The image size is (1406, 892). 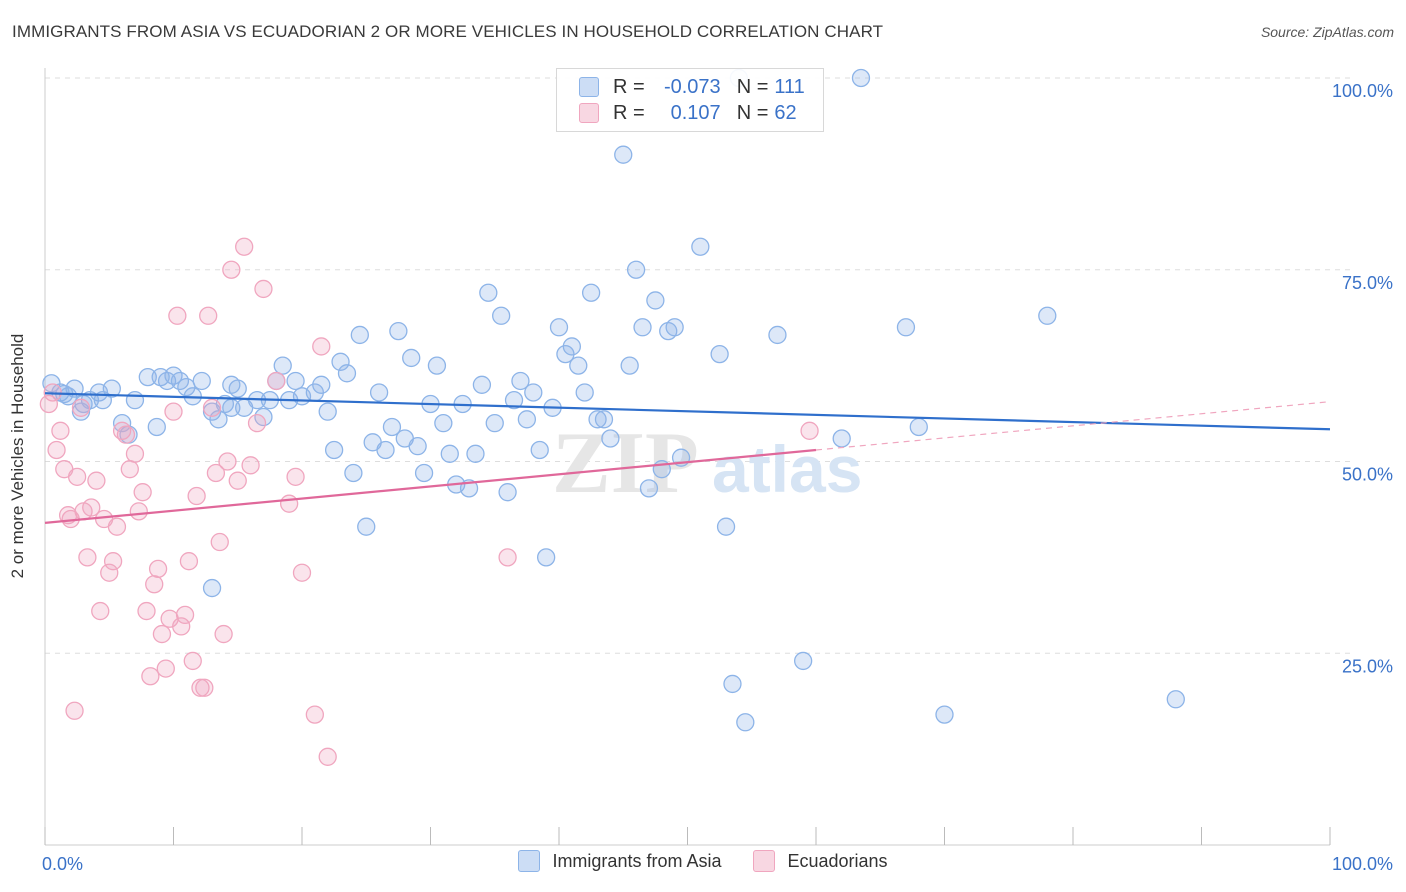 I want to click on watermark-atlas: atlas, so click(x=787, y=469).